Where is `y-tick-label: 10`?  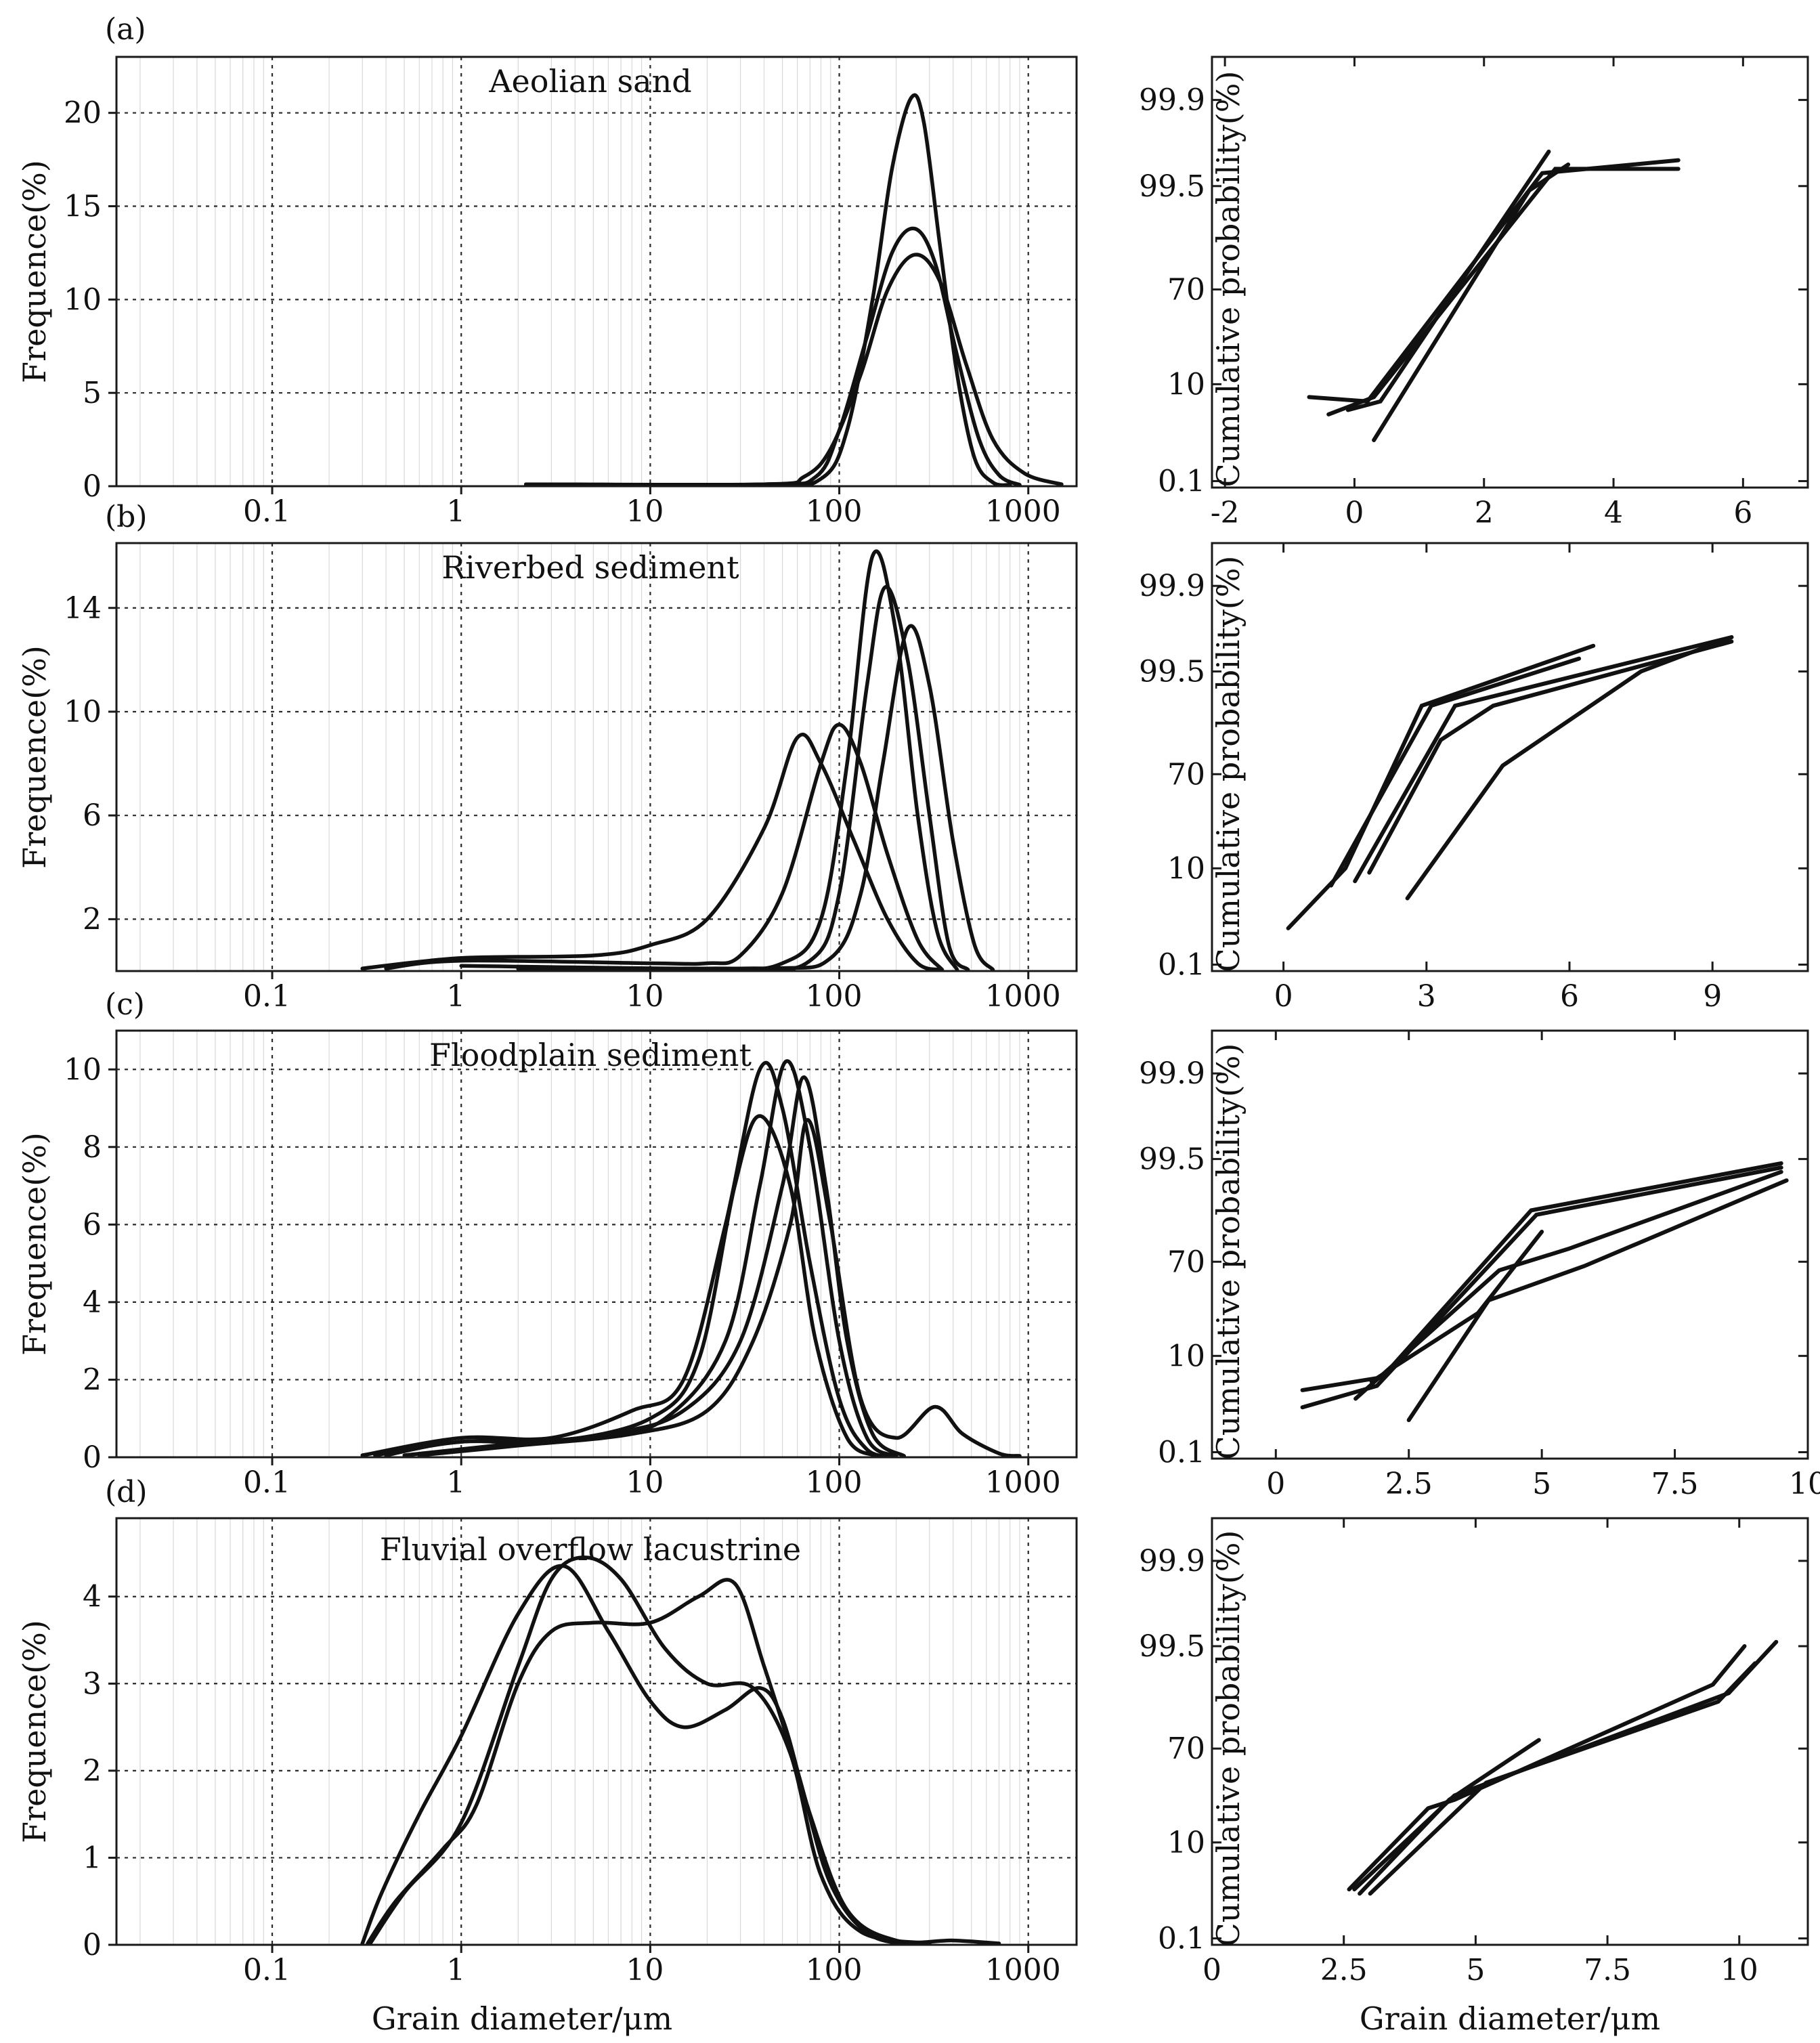
y-tick-label: 10 is located at coordinates (1186, 1356).